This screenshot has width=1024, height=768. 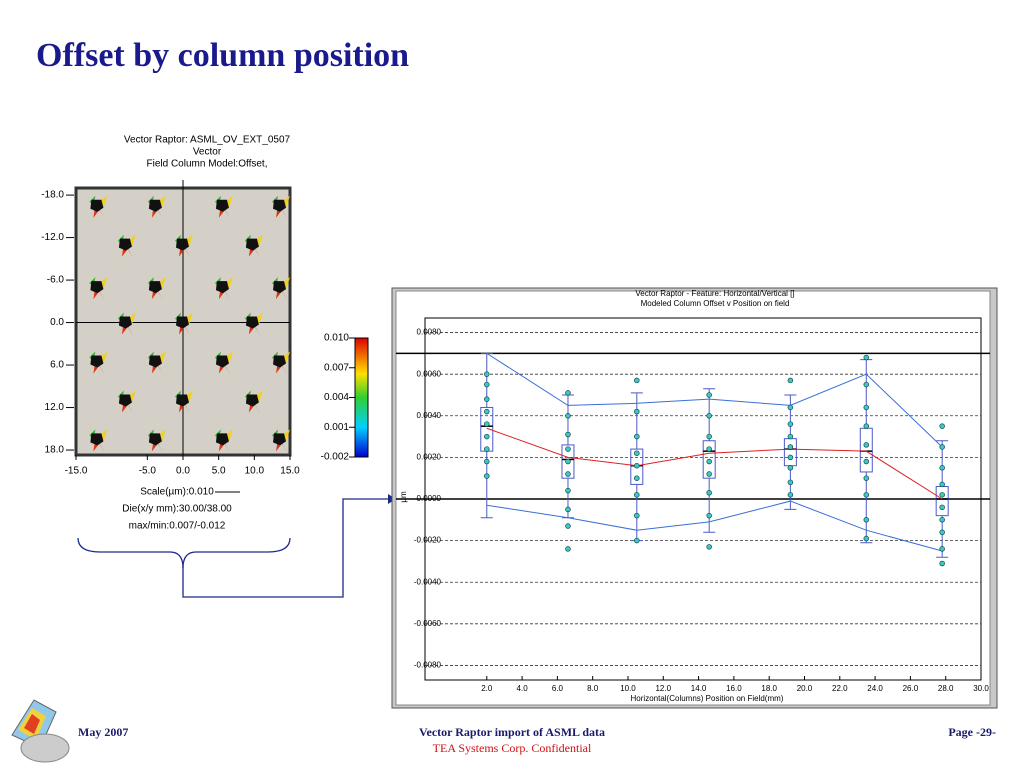 What do you see at coordinates (335, 457) in the screenshot?
I see `colorbar-label: -0.002` at bounding box center [335, 457].